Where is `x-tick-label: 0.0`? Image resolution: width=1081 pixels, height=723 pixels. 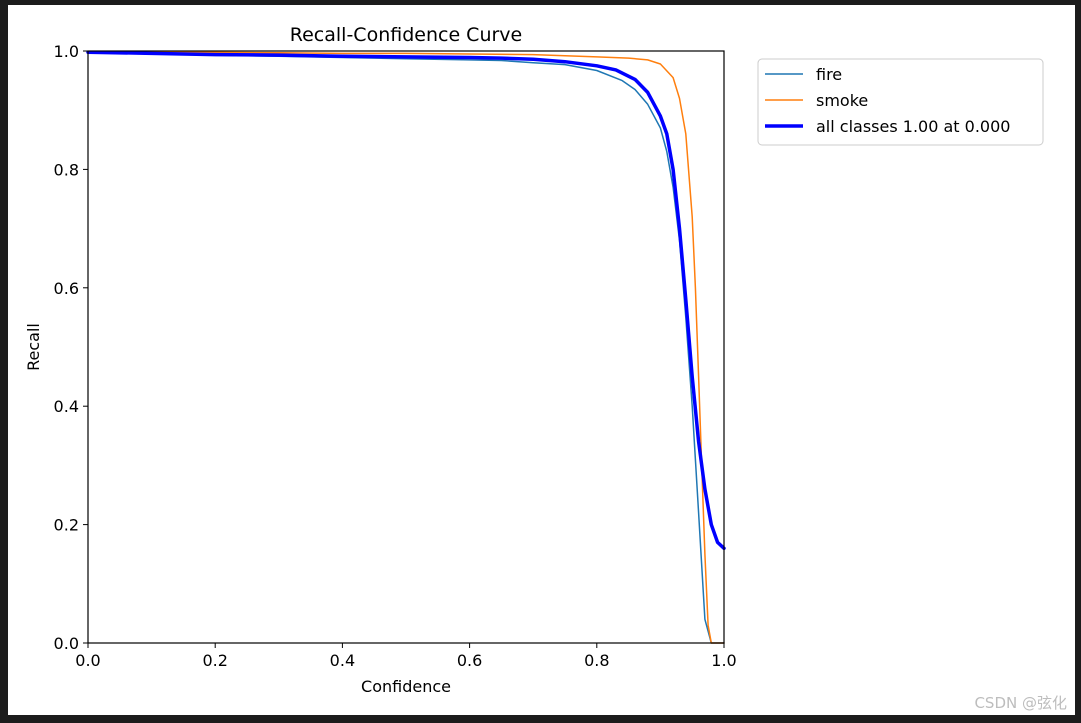 x-tick-label: 0.0 is located at coordinates (87, 660).